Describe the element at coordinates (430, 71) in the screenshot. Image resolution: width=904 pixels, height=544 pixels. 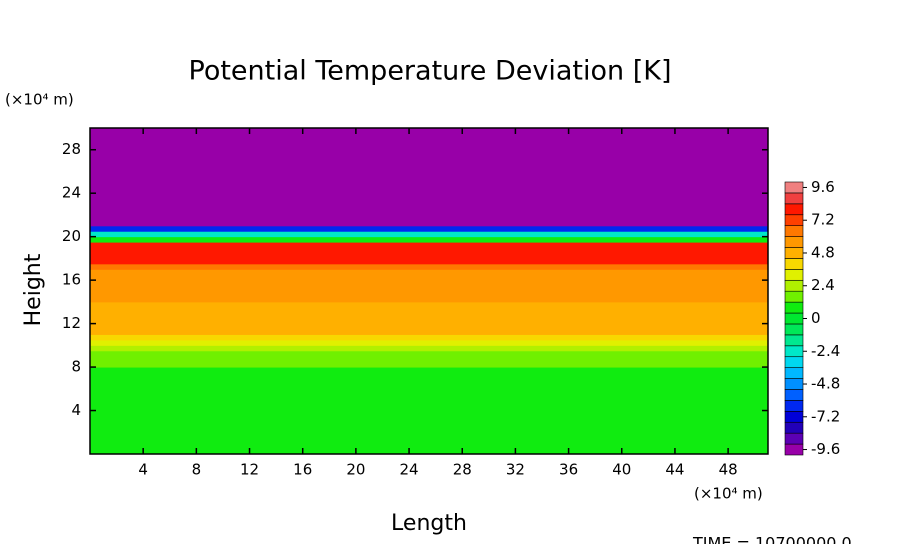
I see `chart-title: Potential Temperature Deviation [K]` at that location.